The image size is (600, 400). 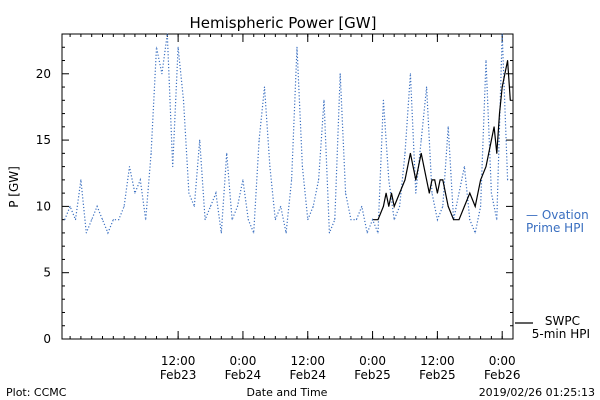 What do you see at coordinates (36, 392) in the screenshot?
I see `plot-credit: Plot: CCMC` at bounding box center [36, 392].